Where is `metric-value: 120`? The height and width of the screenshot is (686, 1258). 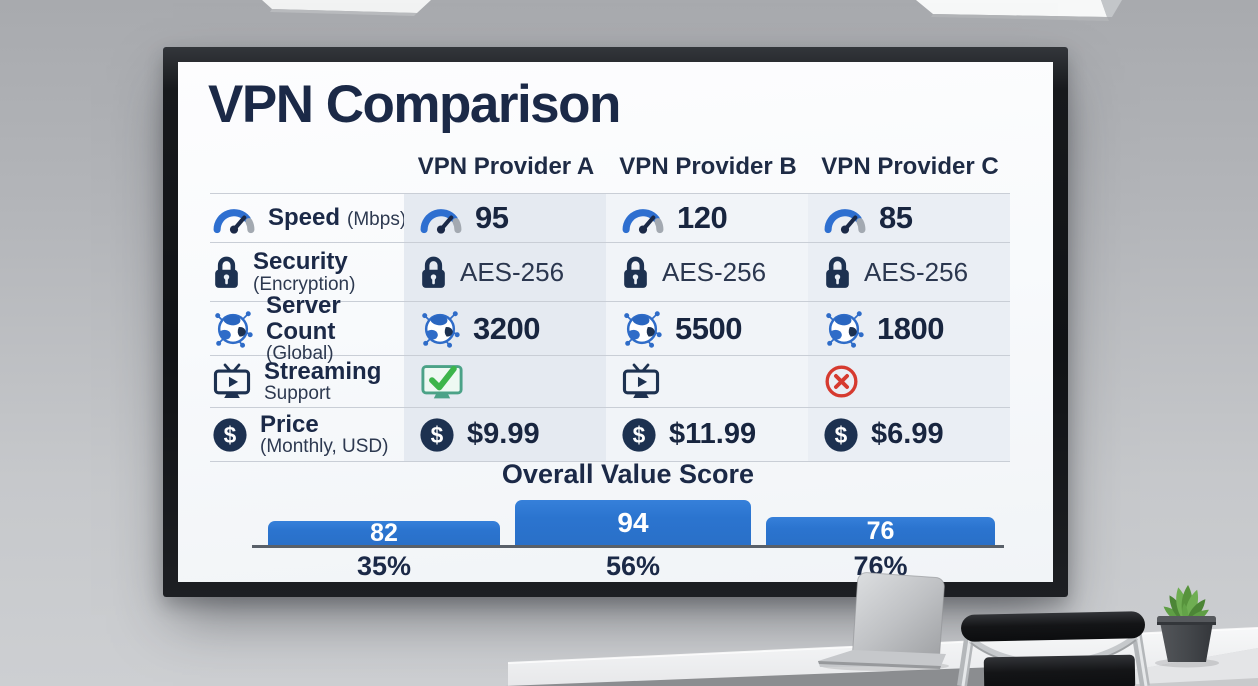
metric-value: 120 is located at coordinates (702, 217).